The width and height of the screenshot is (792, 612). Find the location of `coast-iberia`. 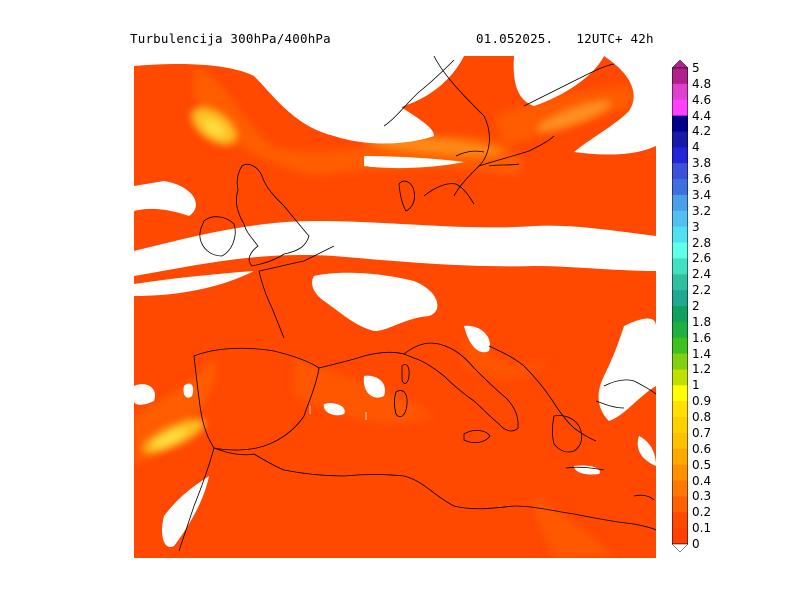

coast-iberia is located at coordinates (256, 399).